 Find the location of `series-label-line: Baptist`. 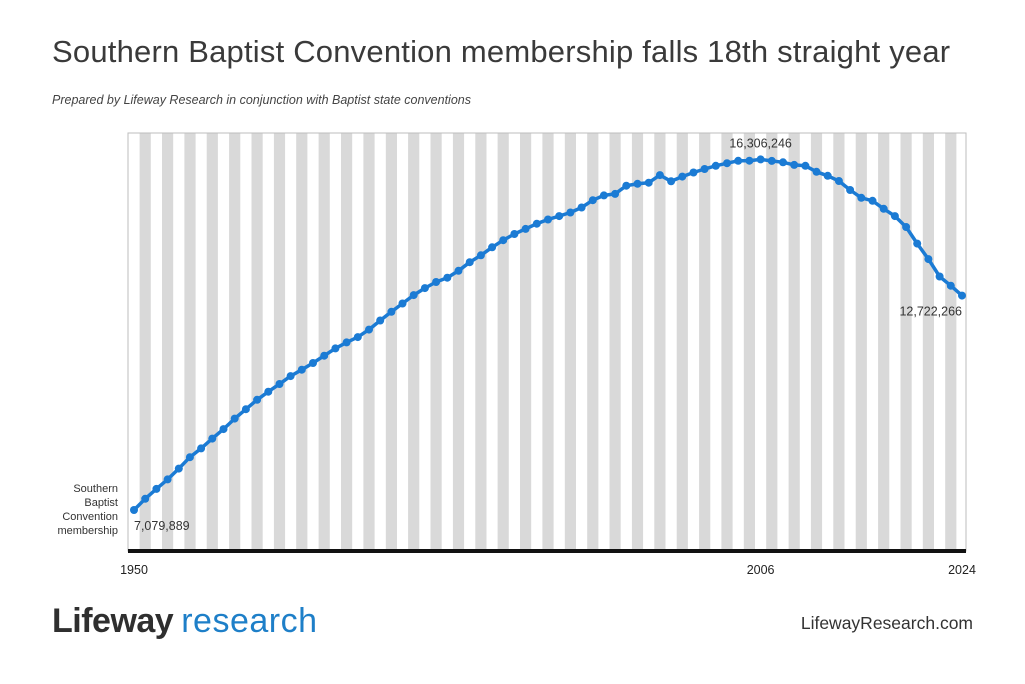

series-label-line: Baptist is located at coordinates (101, 503).